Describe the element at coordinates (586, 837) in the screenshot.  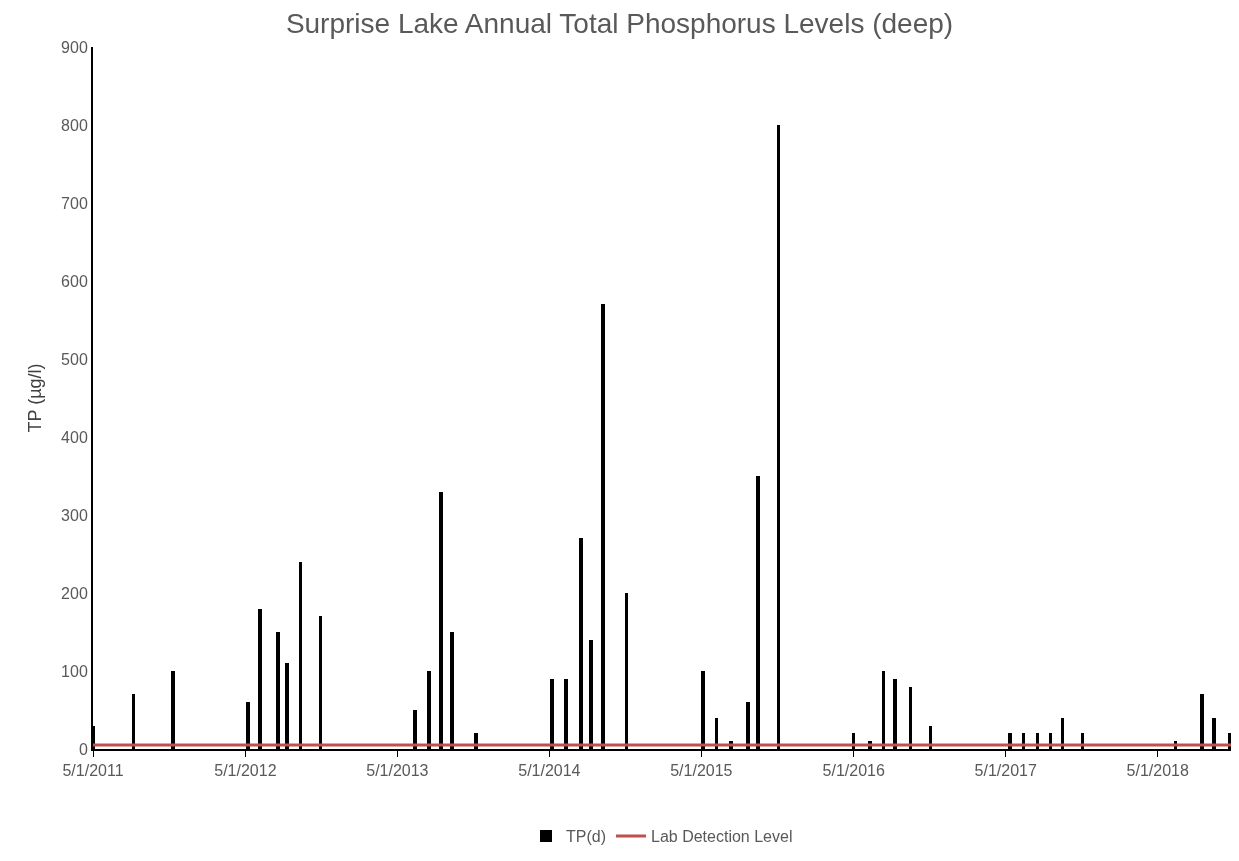
I see `legend-label: TP(d)` at that location.